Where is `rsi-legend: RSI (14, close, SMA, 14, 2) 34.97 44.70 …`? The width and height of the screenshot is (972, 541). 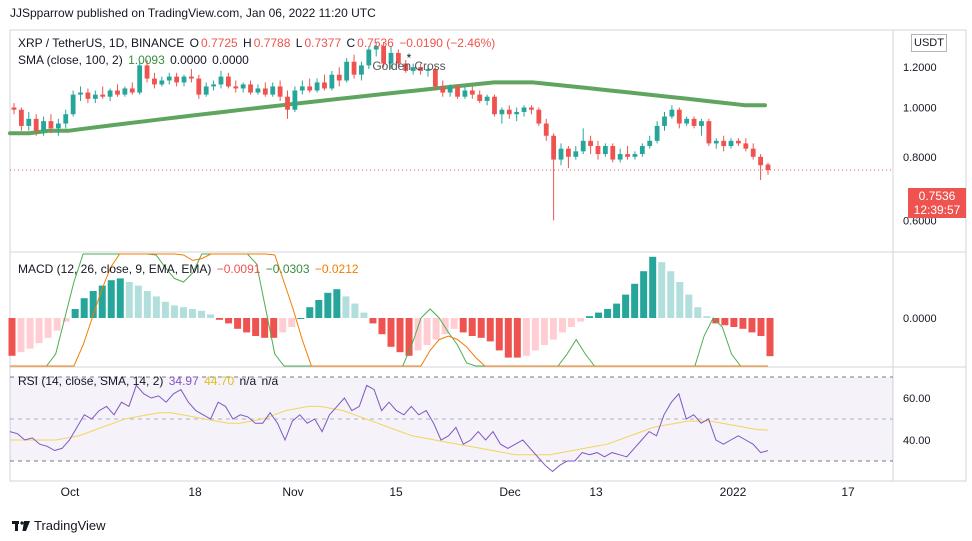 rsi-legend: RSI (14, close, SMA, 14, 2) 34.97 44.70 … is located at coordinates (149, 381).